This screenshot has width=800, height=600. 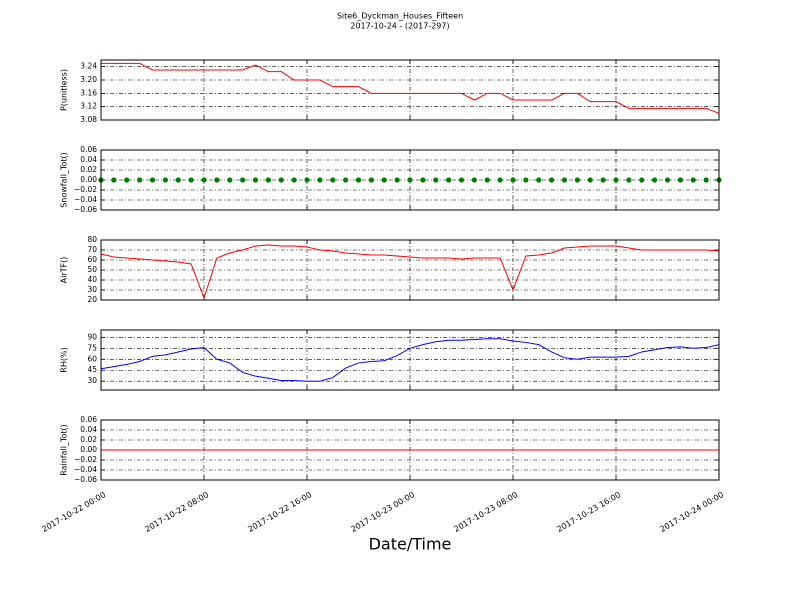 I want to click on y-tick-label: 40, so click(x=92, y=279).